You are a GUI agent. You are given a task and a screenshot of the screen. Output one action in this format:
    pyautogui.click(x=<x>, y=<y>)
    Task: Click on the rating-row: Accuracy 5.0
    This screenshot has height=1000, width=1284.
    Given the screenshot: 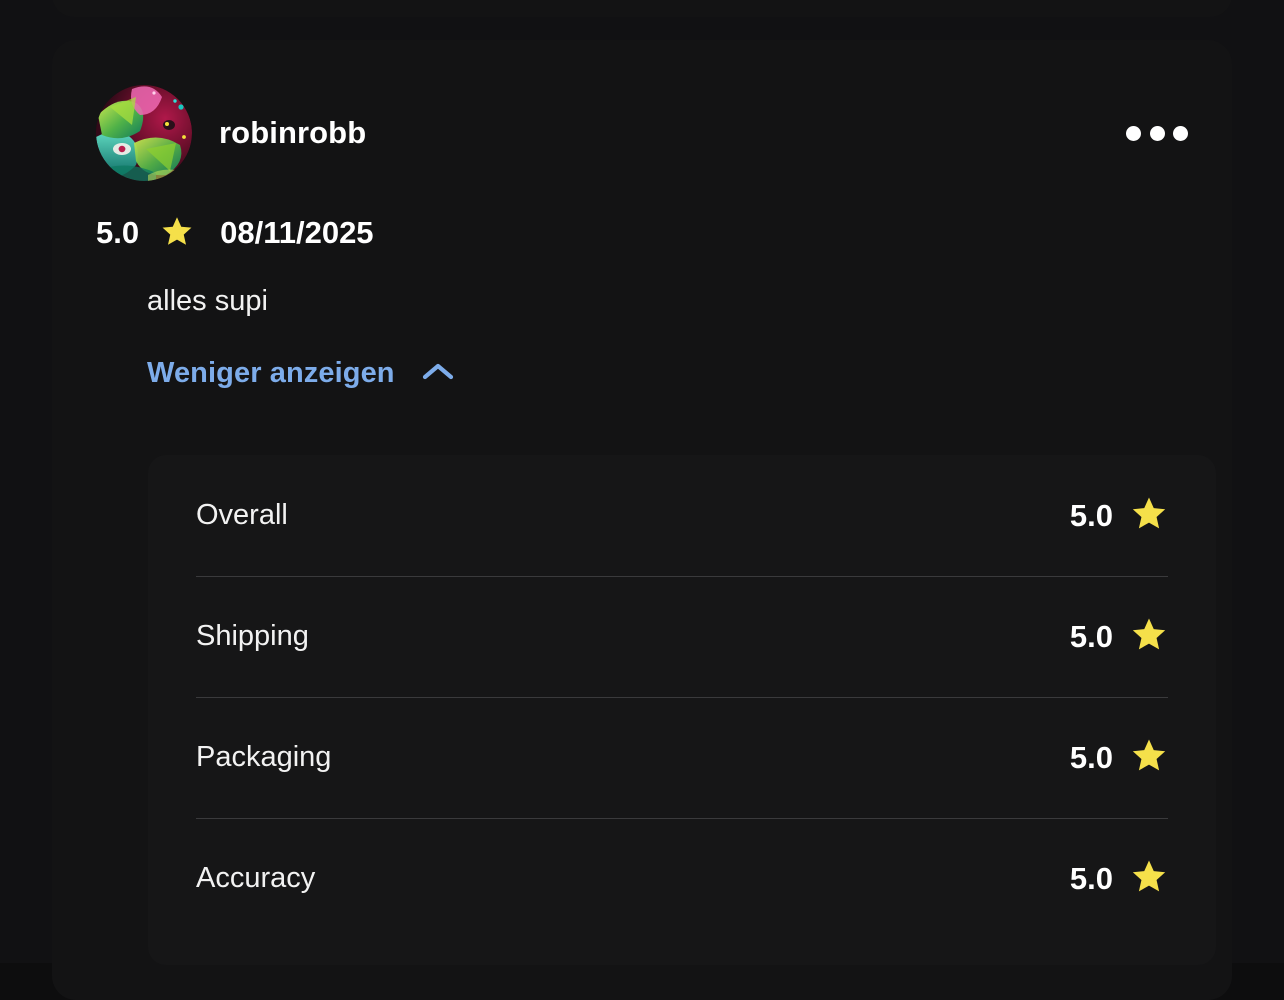 What is the action you would take?
    pyautogui.click(x=682, y=878)
    